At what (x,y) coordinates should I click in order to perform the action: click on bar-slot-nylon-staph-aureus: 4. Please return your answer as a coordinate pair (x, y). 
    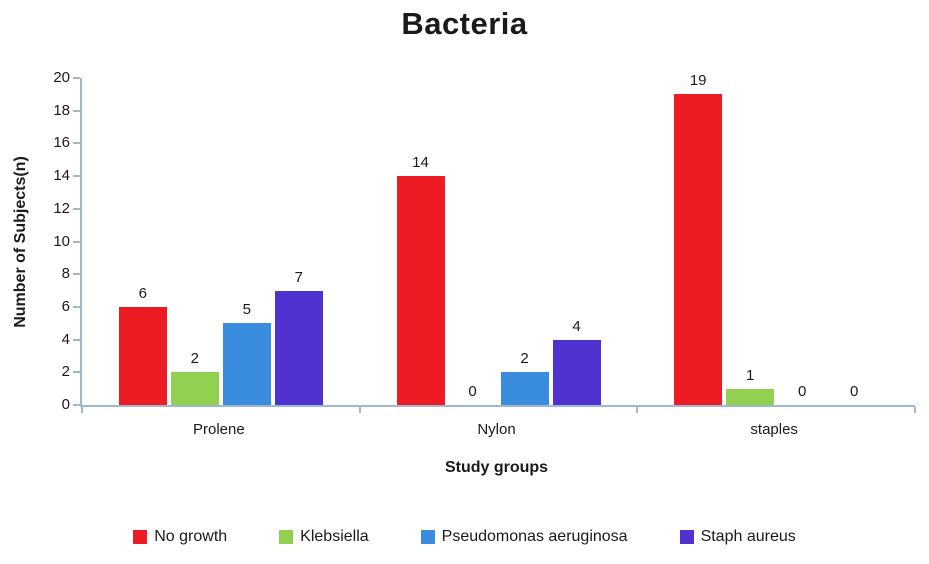
    Looking at the image, I should click on (576, 241).